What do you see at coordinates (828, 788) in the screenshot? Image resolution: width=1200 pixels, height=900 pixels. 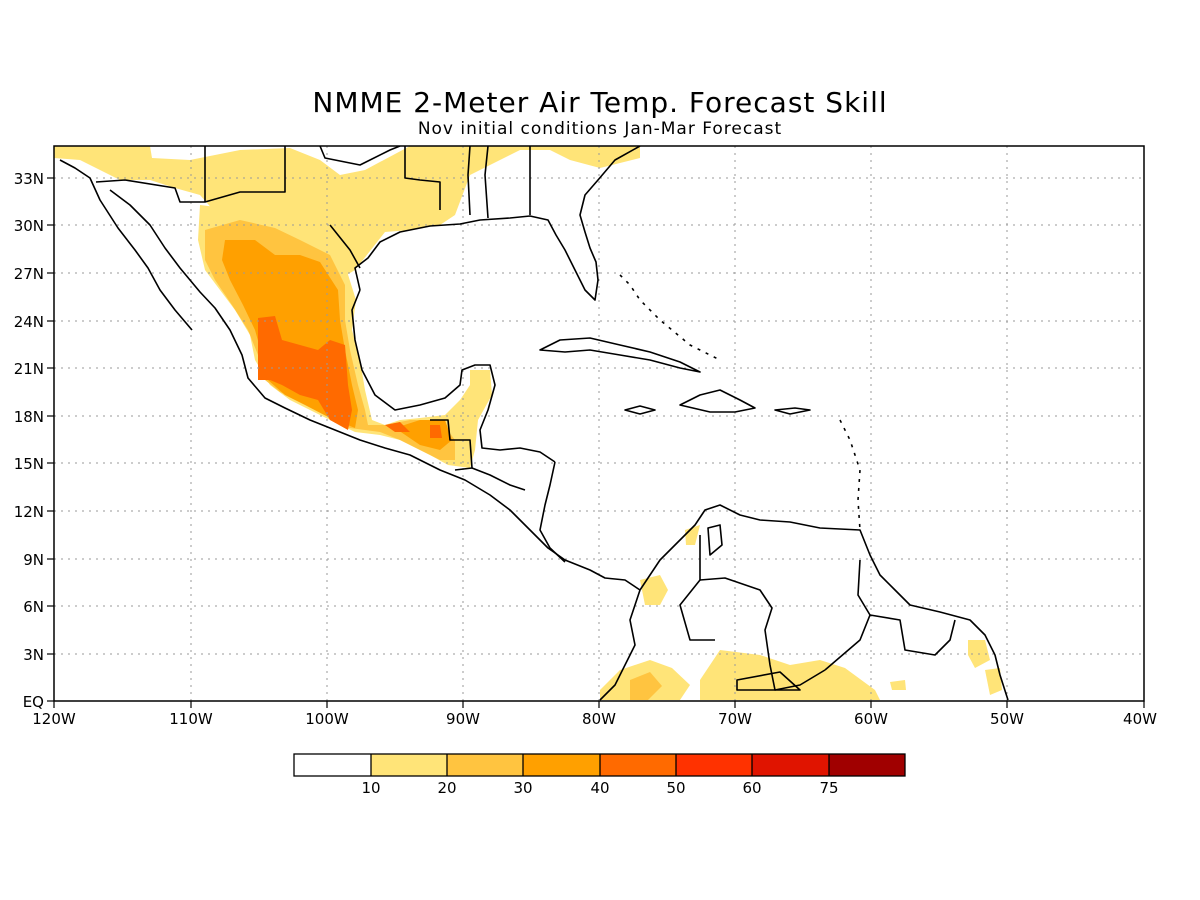 I see `colorbar-label: 75` at bounding box center [828, 788].